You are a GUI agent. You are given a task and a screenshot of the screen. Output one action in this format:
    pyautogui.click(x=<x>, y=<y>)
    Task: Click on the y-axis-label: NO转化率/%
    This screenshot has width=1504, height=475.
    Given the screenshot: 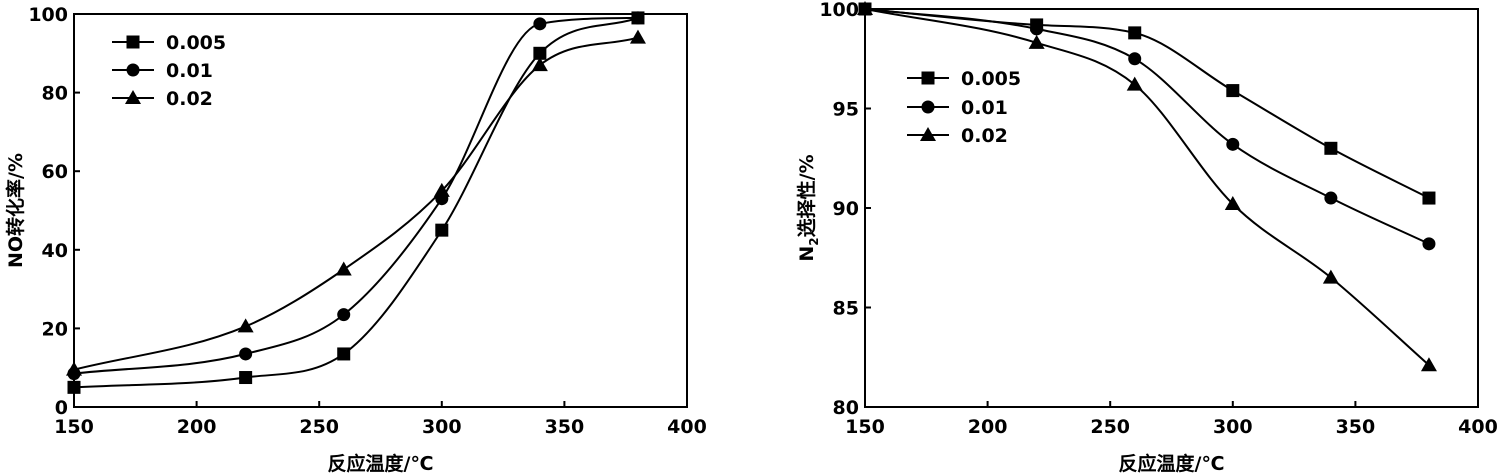 What is the action you would take?
    pyautogui.click(x=15, y=210)
    